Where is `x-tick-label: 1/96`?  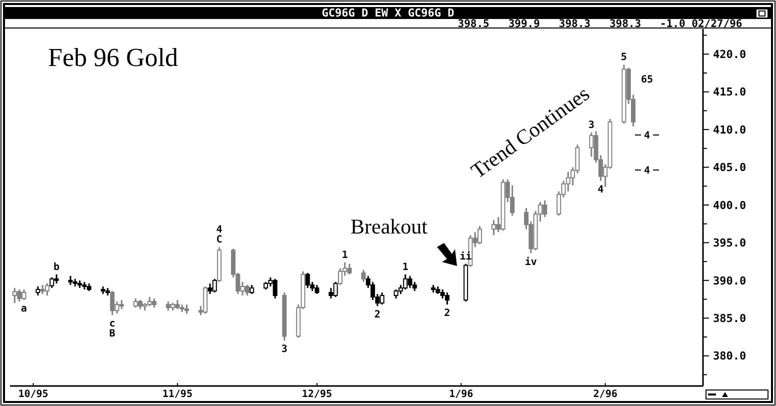 x-tick-label: 1/96 is located at coordinates (461, 394).